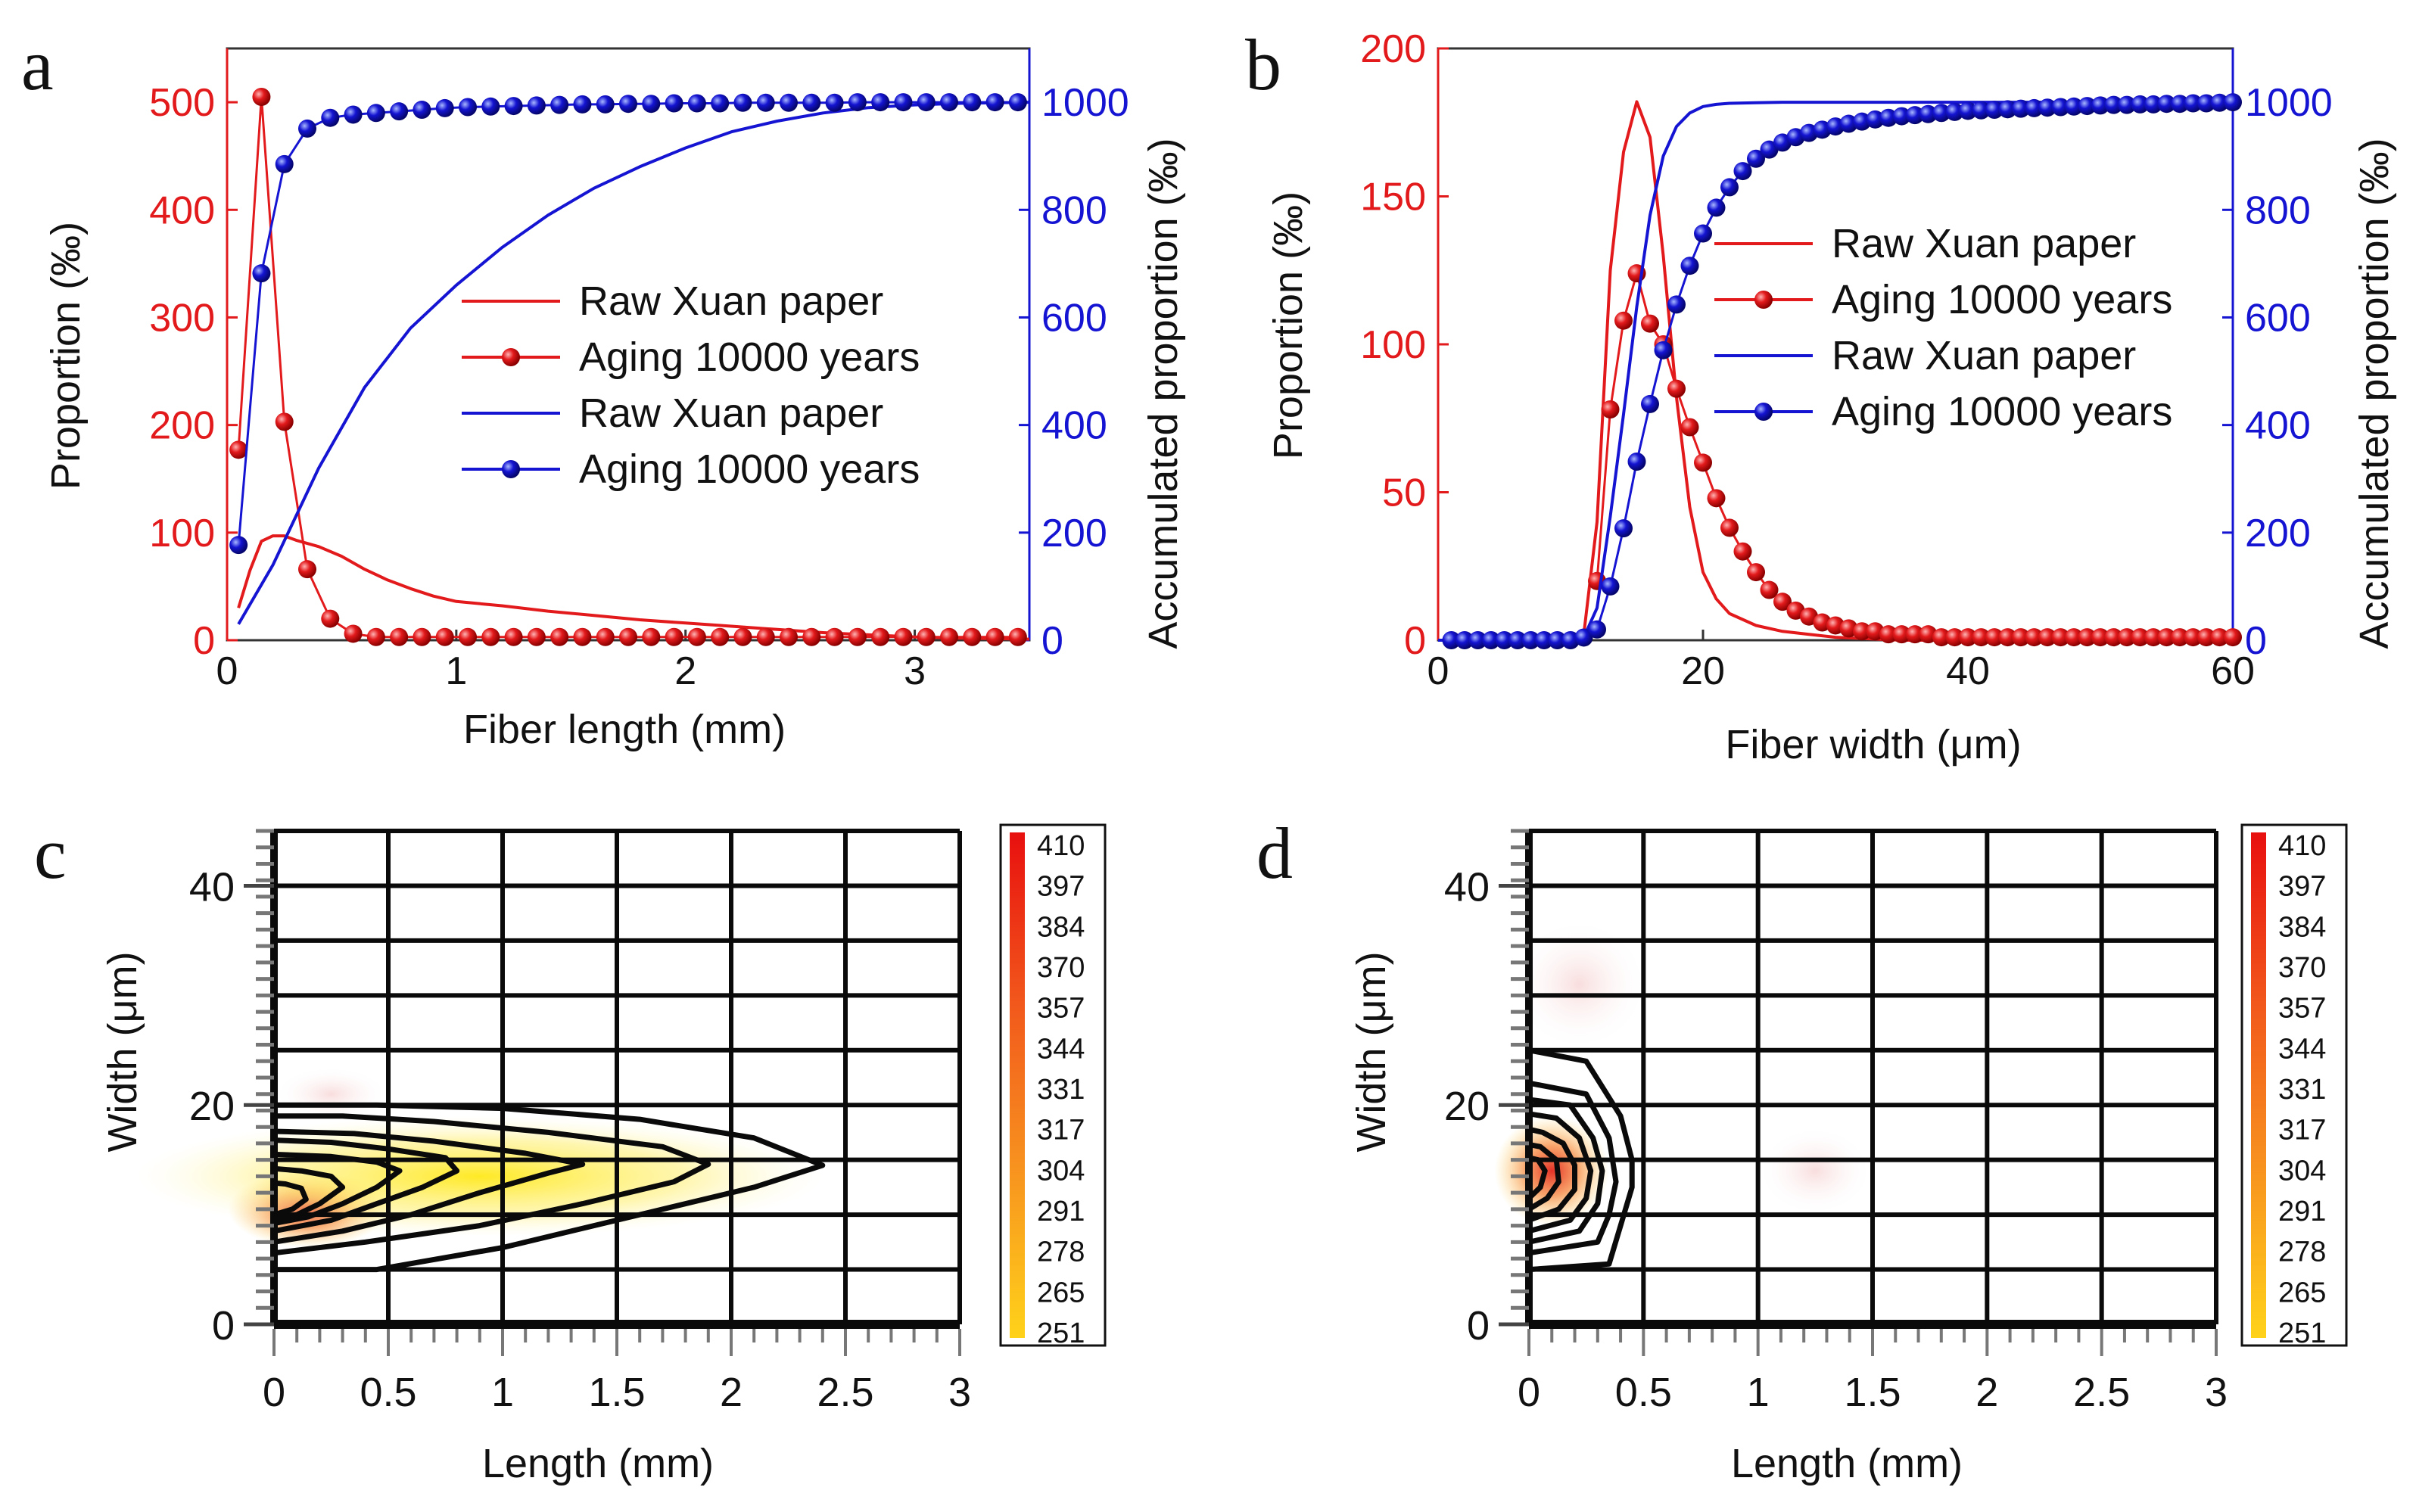 This screenshot has width=2416, height=1512. What do you see at coordinates (1061, 1049) in the screenshot?
I see `colorbar-label: 344` at bounding box center [1061, 1049].